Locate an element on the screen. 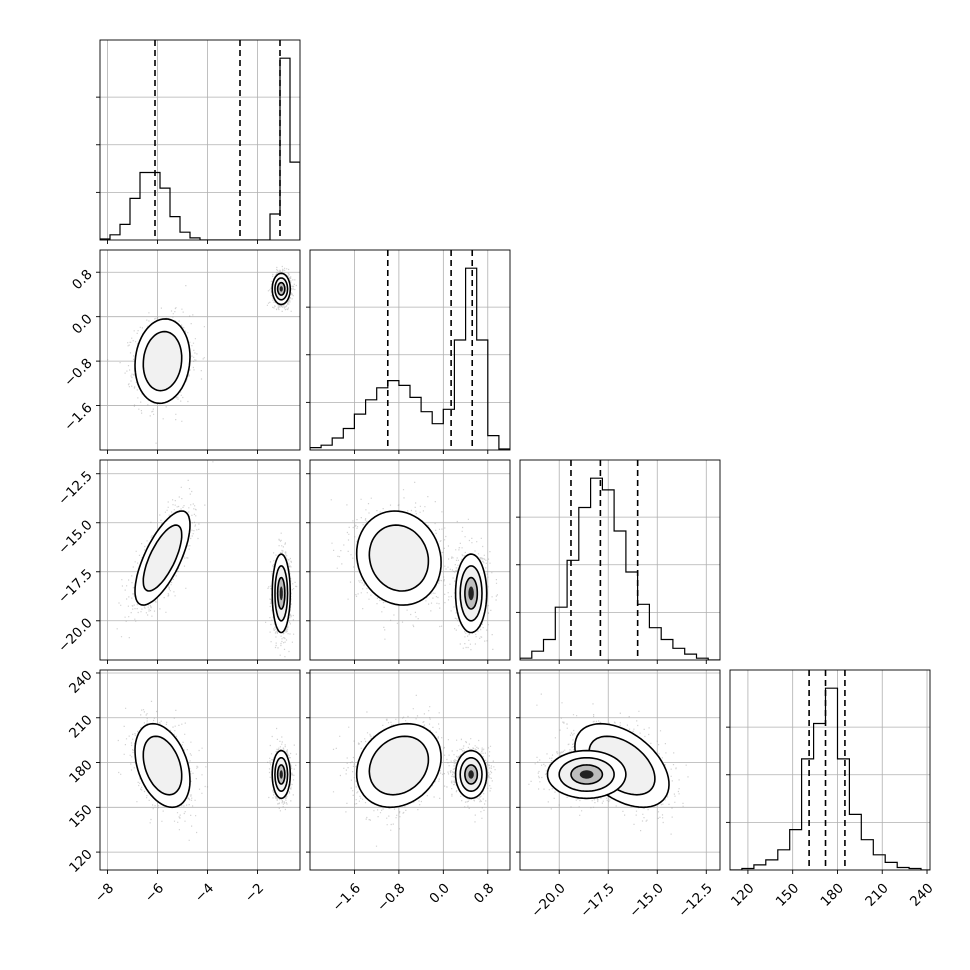 The width and height of the screenshot is (970, 970). y-tick-label: −0.8 is located at coordinates (78, 372).